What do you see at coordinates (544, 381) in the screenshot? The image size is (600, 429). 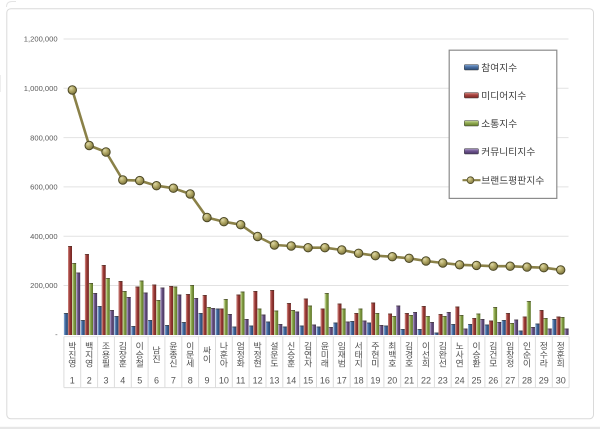 I see `svg-text: 29` at bounding box center [544, 381].